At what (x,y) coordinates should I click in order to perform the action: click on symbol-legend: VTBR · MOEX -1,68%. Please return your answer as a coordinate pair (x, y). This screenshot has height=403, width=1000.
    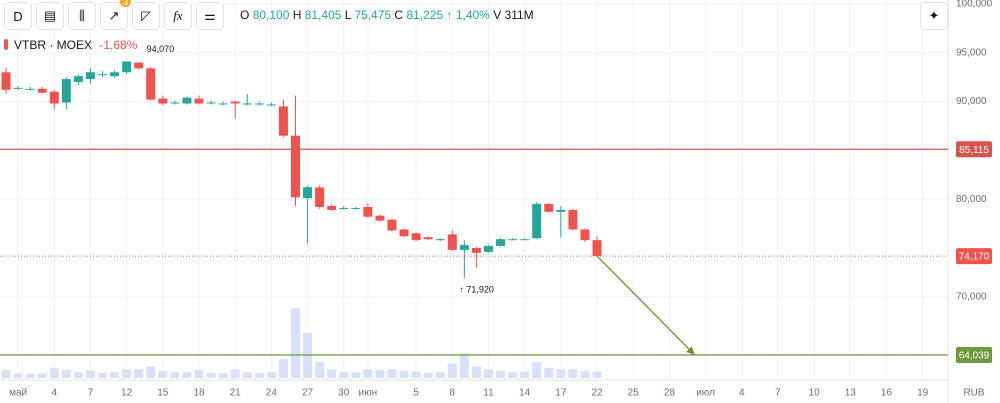
    Looking at the image, I should click on (71, 45).